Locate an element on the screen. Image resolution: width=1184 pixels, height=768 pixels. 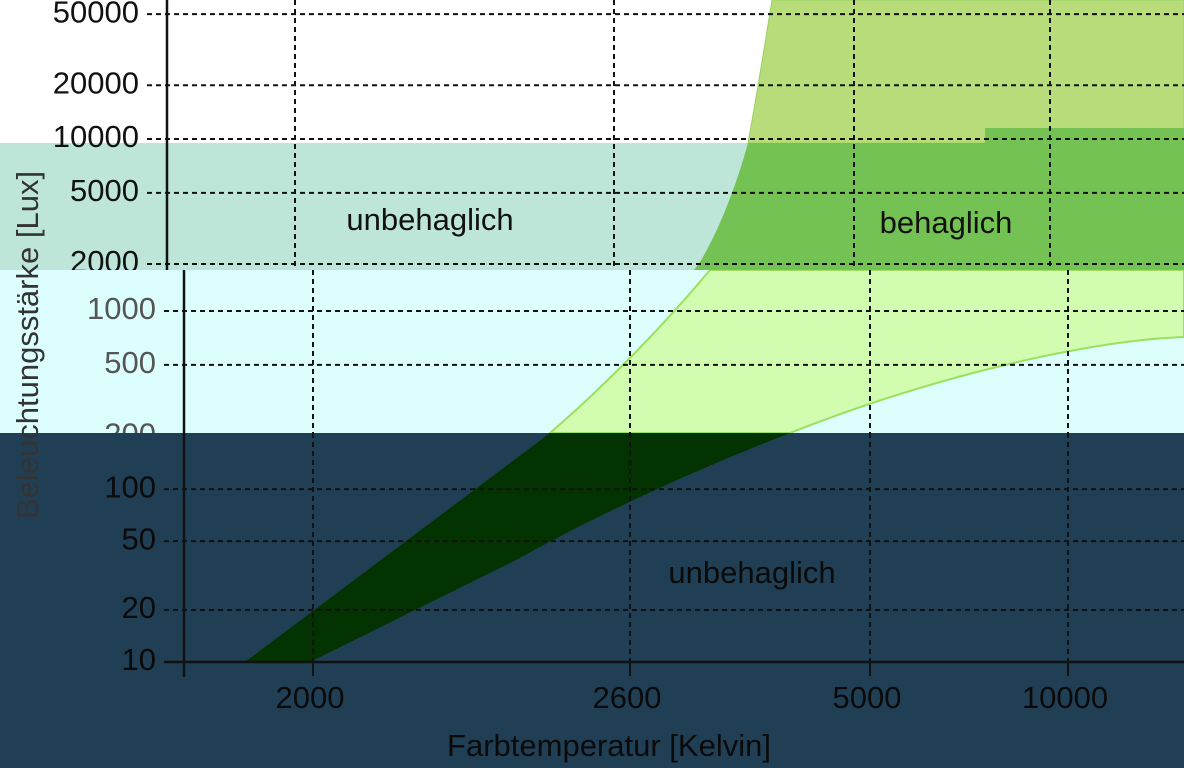
x-tick-label: 2600 is located at coordinates (627, 697).